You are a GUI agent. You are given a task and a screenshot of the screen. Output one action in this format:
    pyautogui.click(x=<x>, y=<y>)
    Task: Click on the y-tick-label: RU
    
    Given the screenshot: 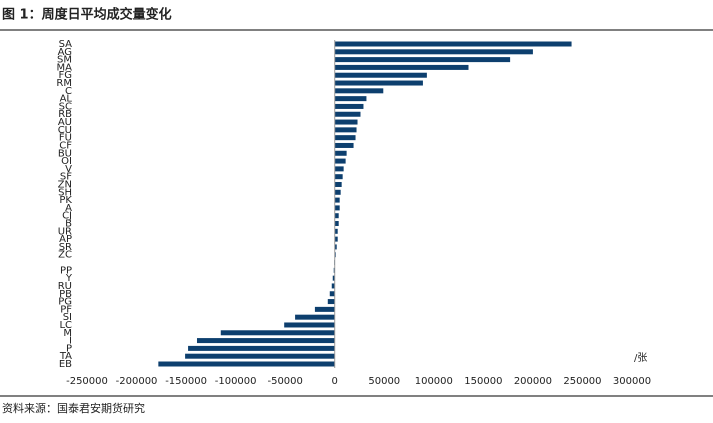 What is the action you would take?
    pyautogui.click(x=65, y=286)
    